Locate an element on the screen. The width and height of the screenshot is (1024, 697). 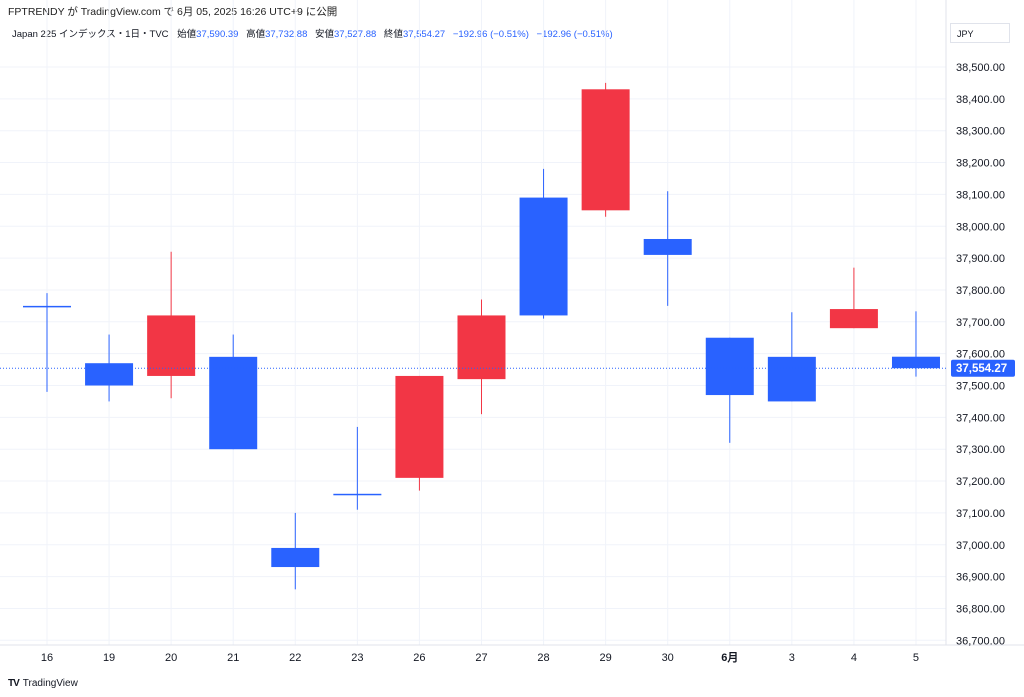
x-tick-label: 22 is located at coordinates (295, 658).